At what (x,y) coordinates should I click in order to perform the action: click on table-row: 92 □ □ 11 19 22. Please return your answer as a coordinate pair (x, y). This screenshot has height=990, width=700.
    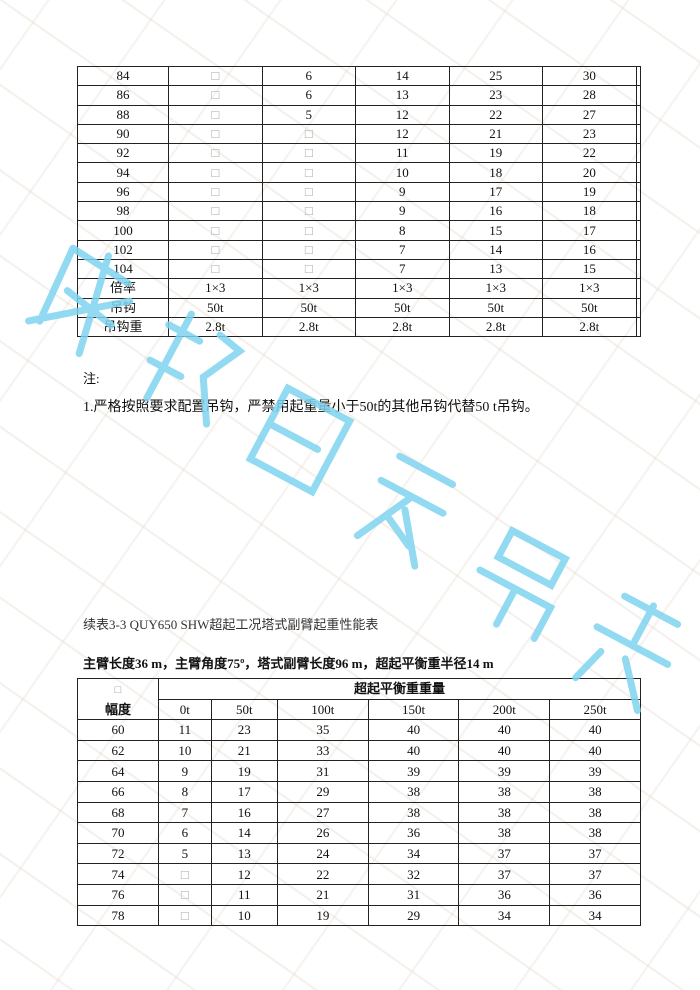
    Looking at the image, I should click on (359, 153).